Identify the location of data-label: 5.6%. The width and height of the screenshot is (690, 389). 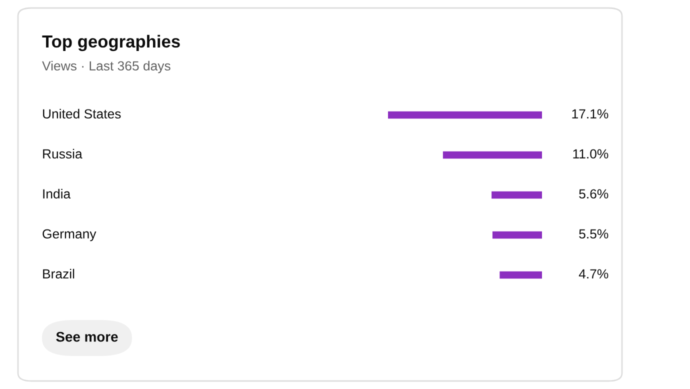
(593, 194).